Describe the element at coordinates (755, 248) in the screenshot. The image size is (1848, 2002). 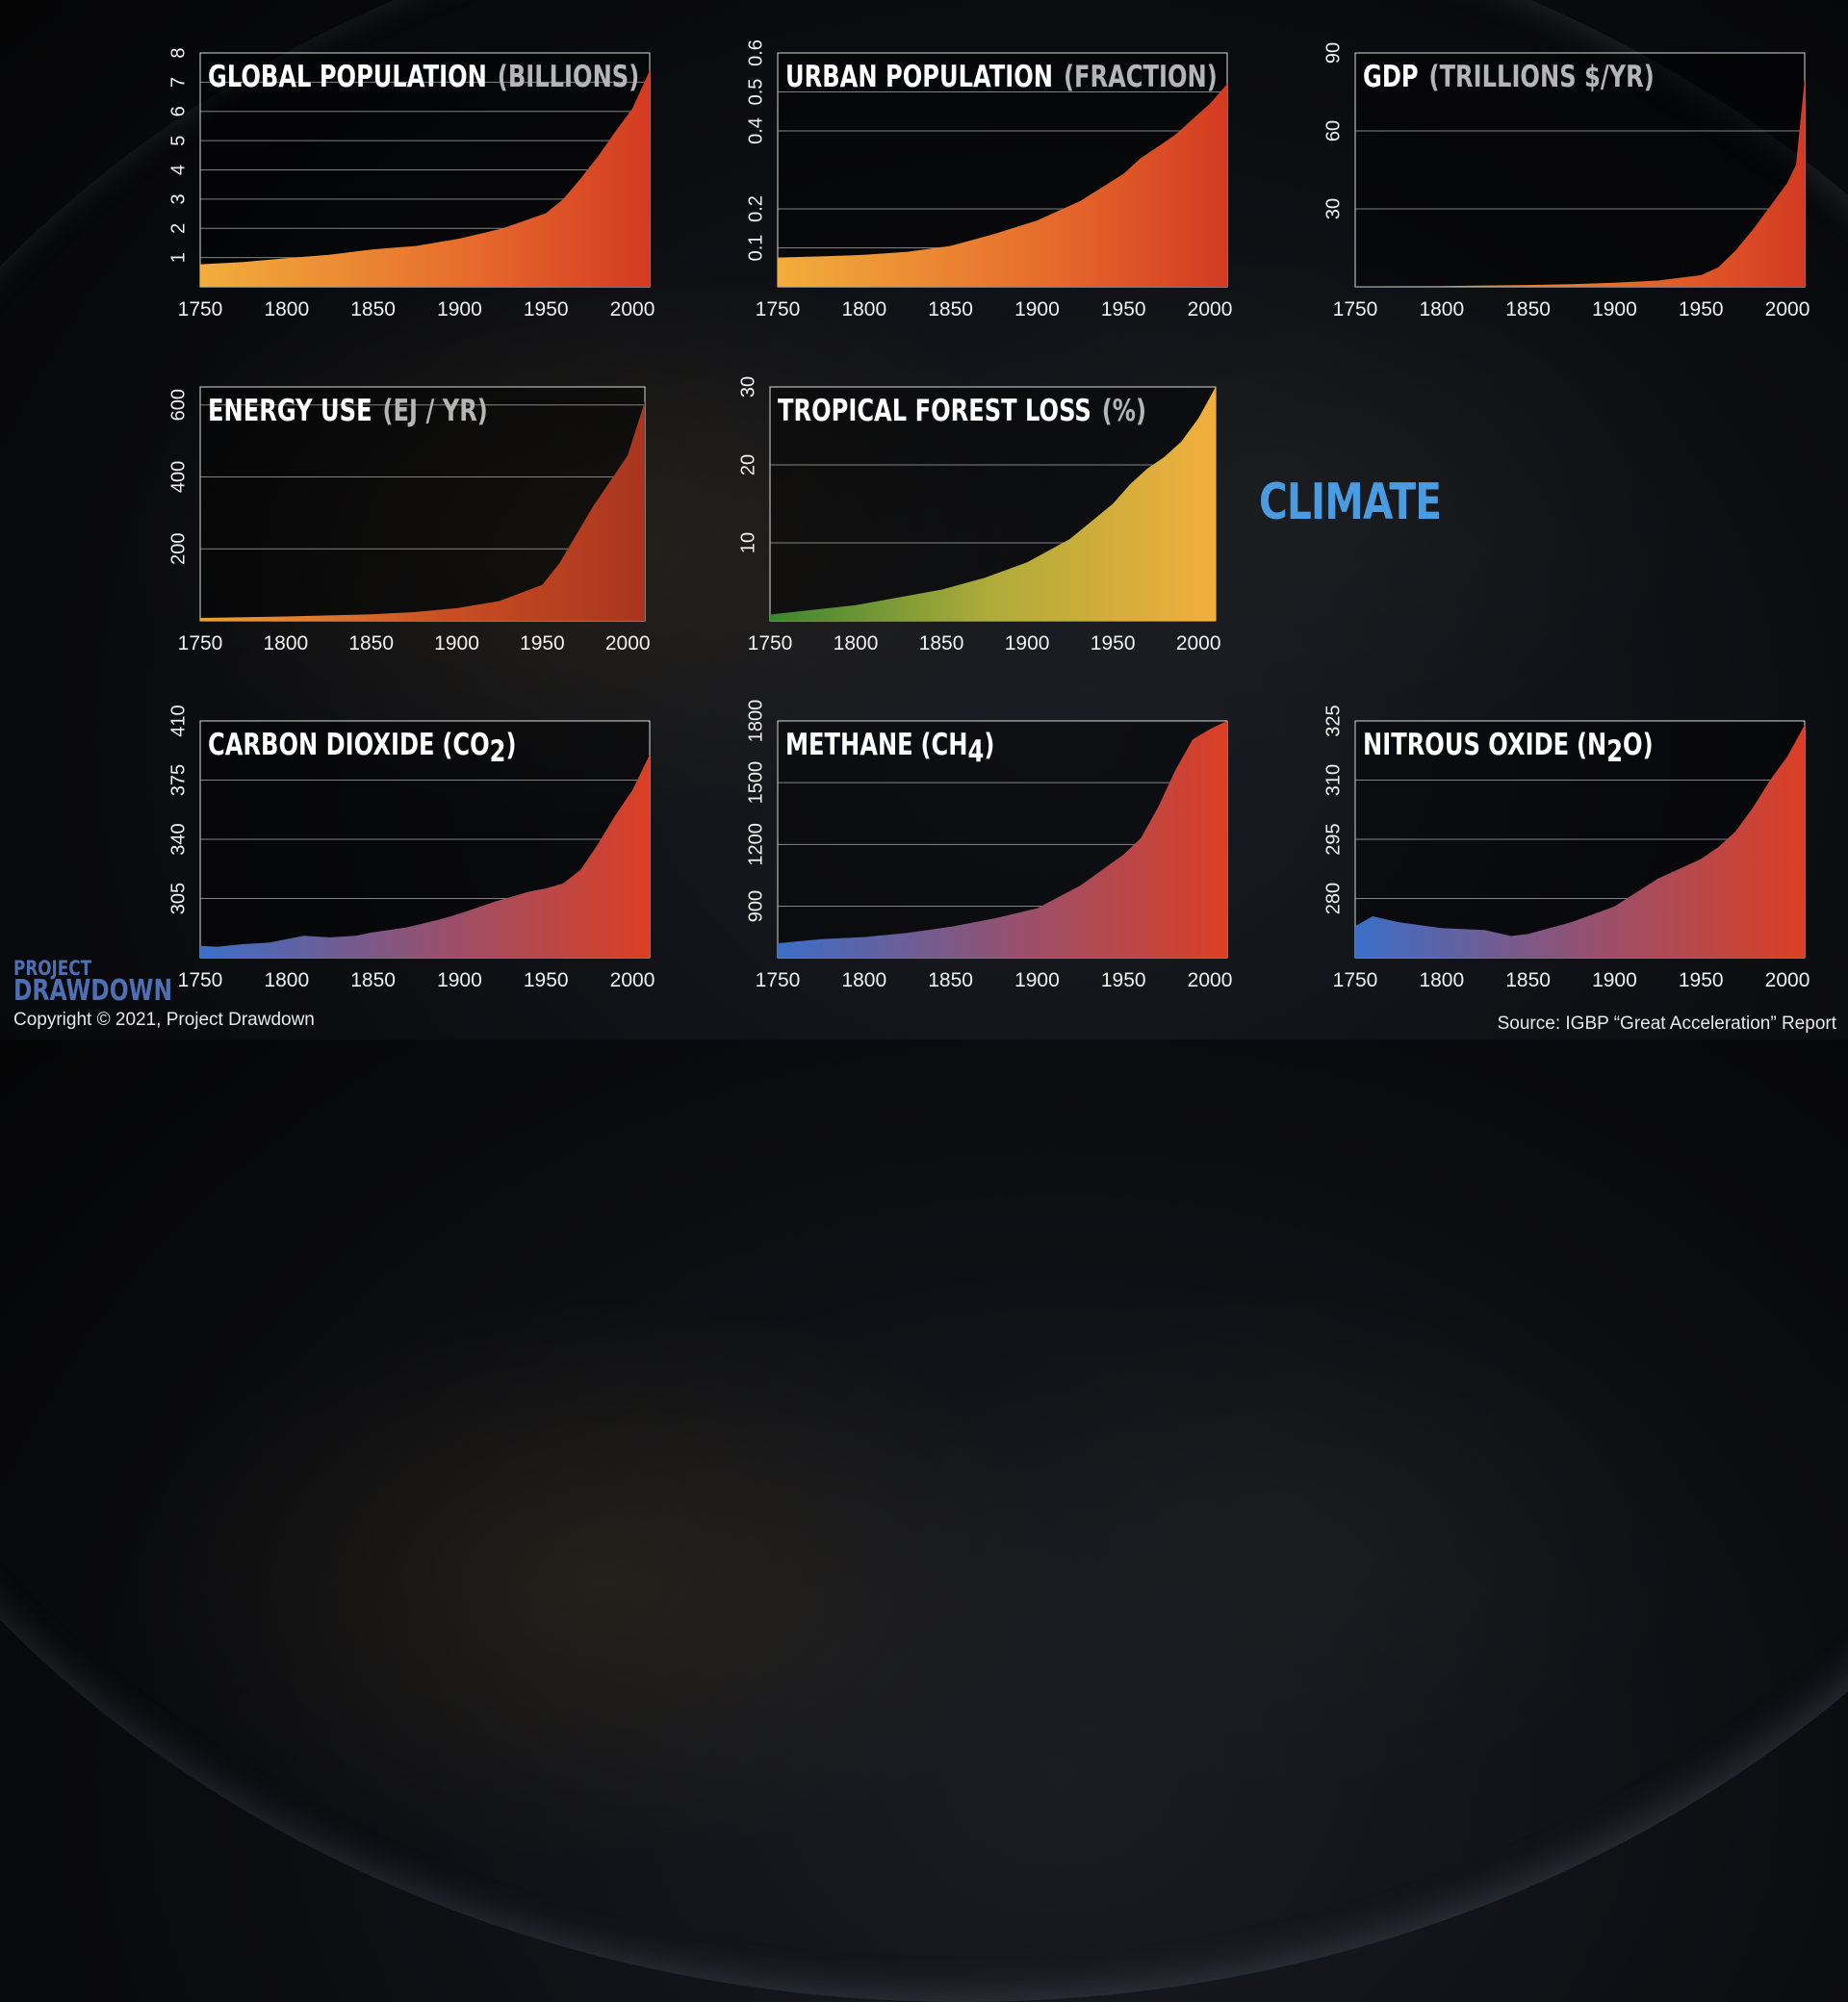
I see `y-tick-label: 0.1` at that location.